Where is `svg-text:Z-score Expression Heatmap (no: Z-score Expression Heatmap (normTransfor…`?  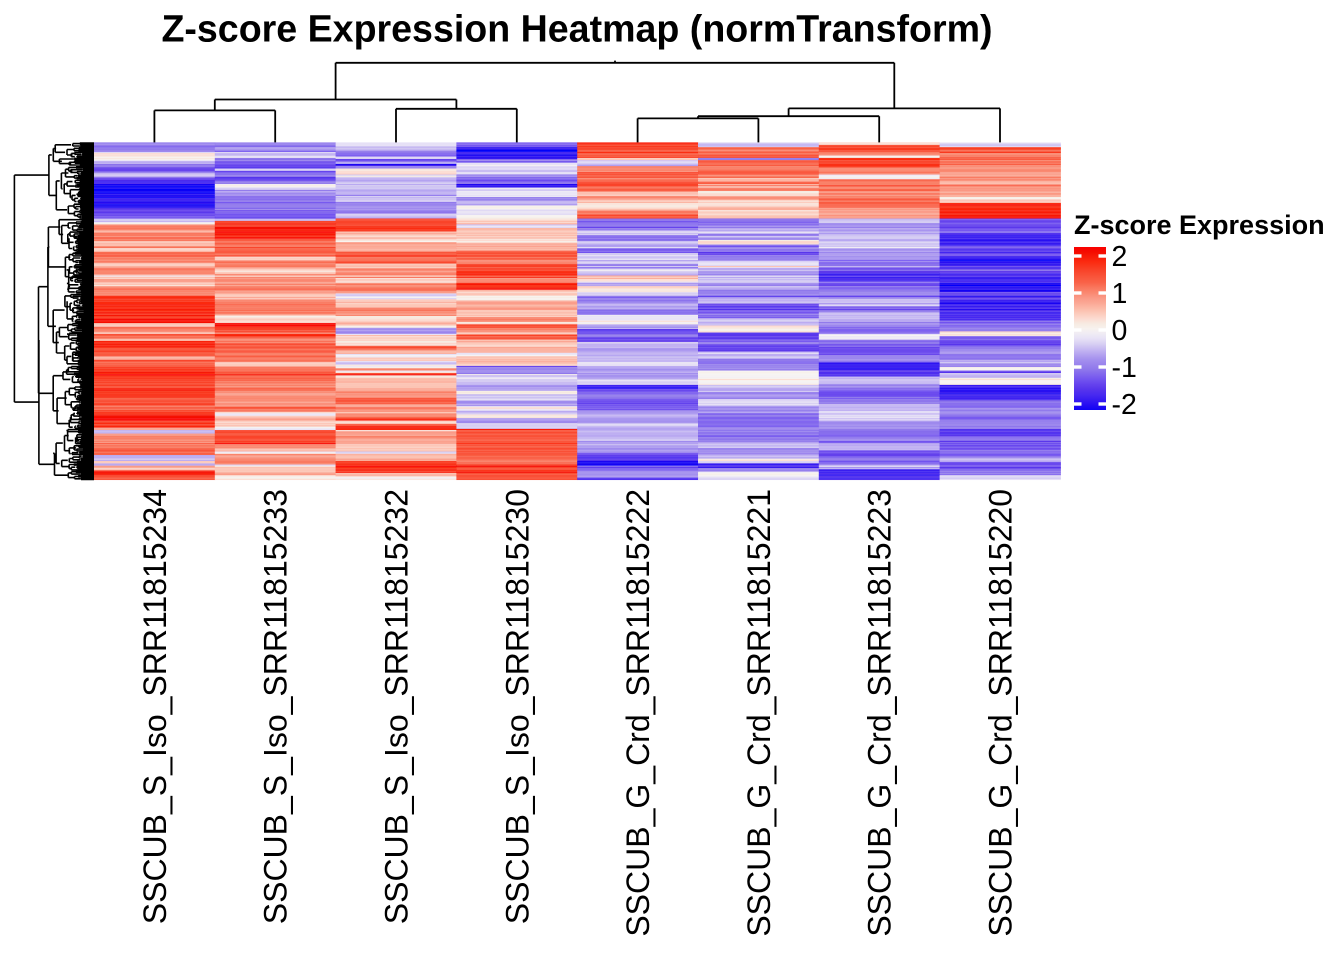
svg-text:Z-score Expression Heatmap (no: Z-score Expression Heatmap (normTransfor… is located at coordinates (576, 29).